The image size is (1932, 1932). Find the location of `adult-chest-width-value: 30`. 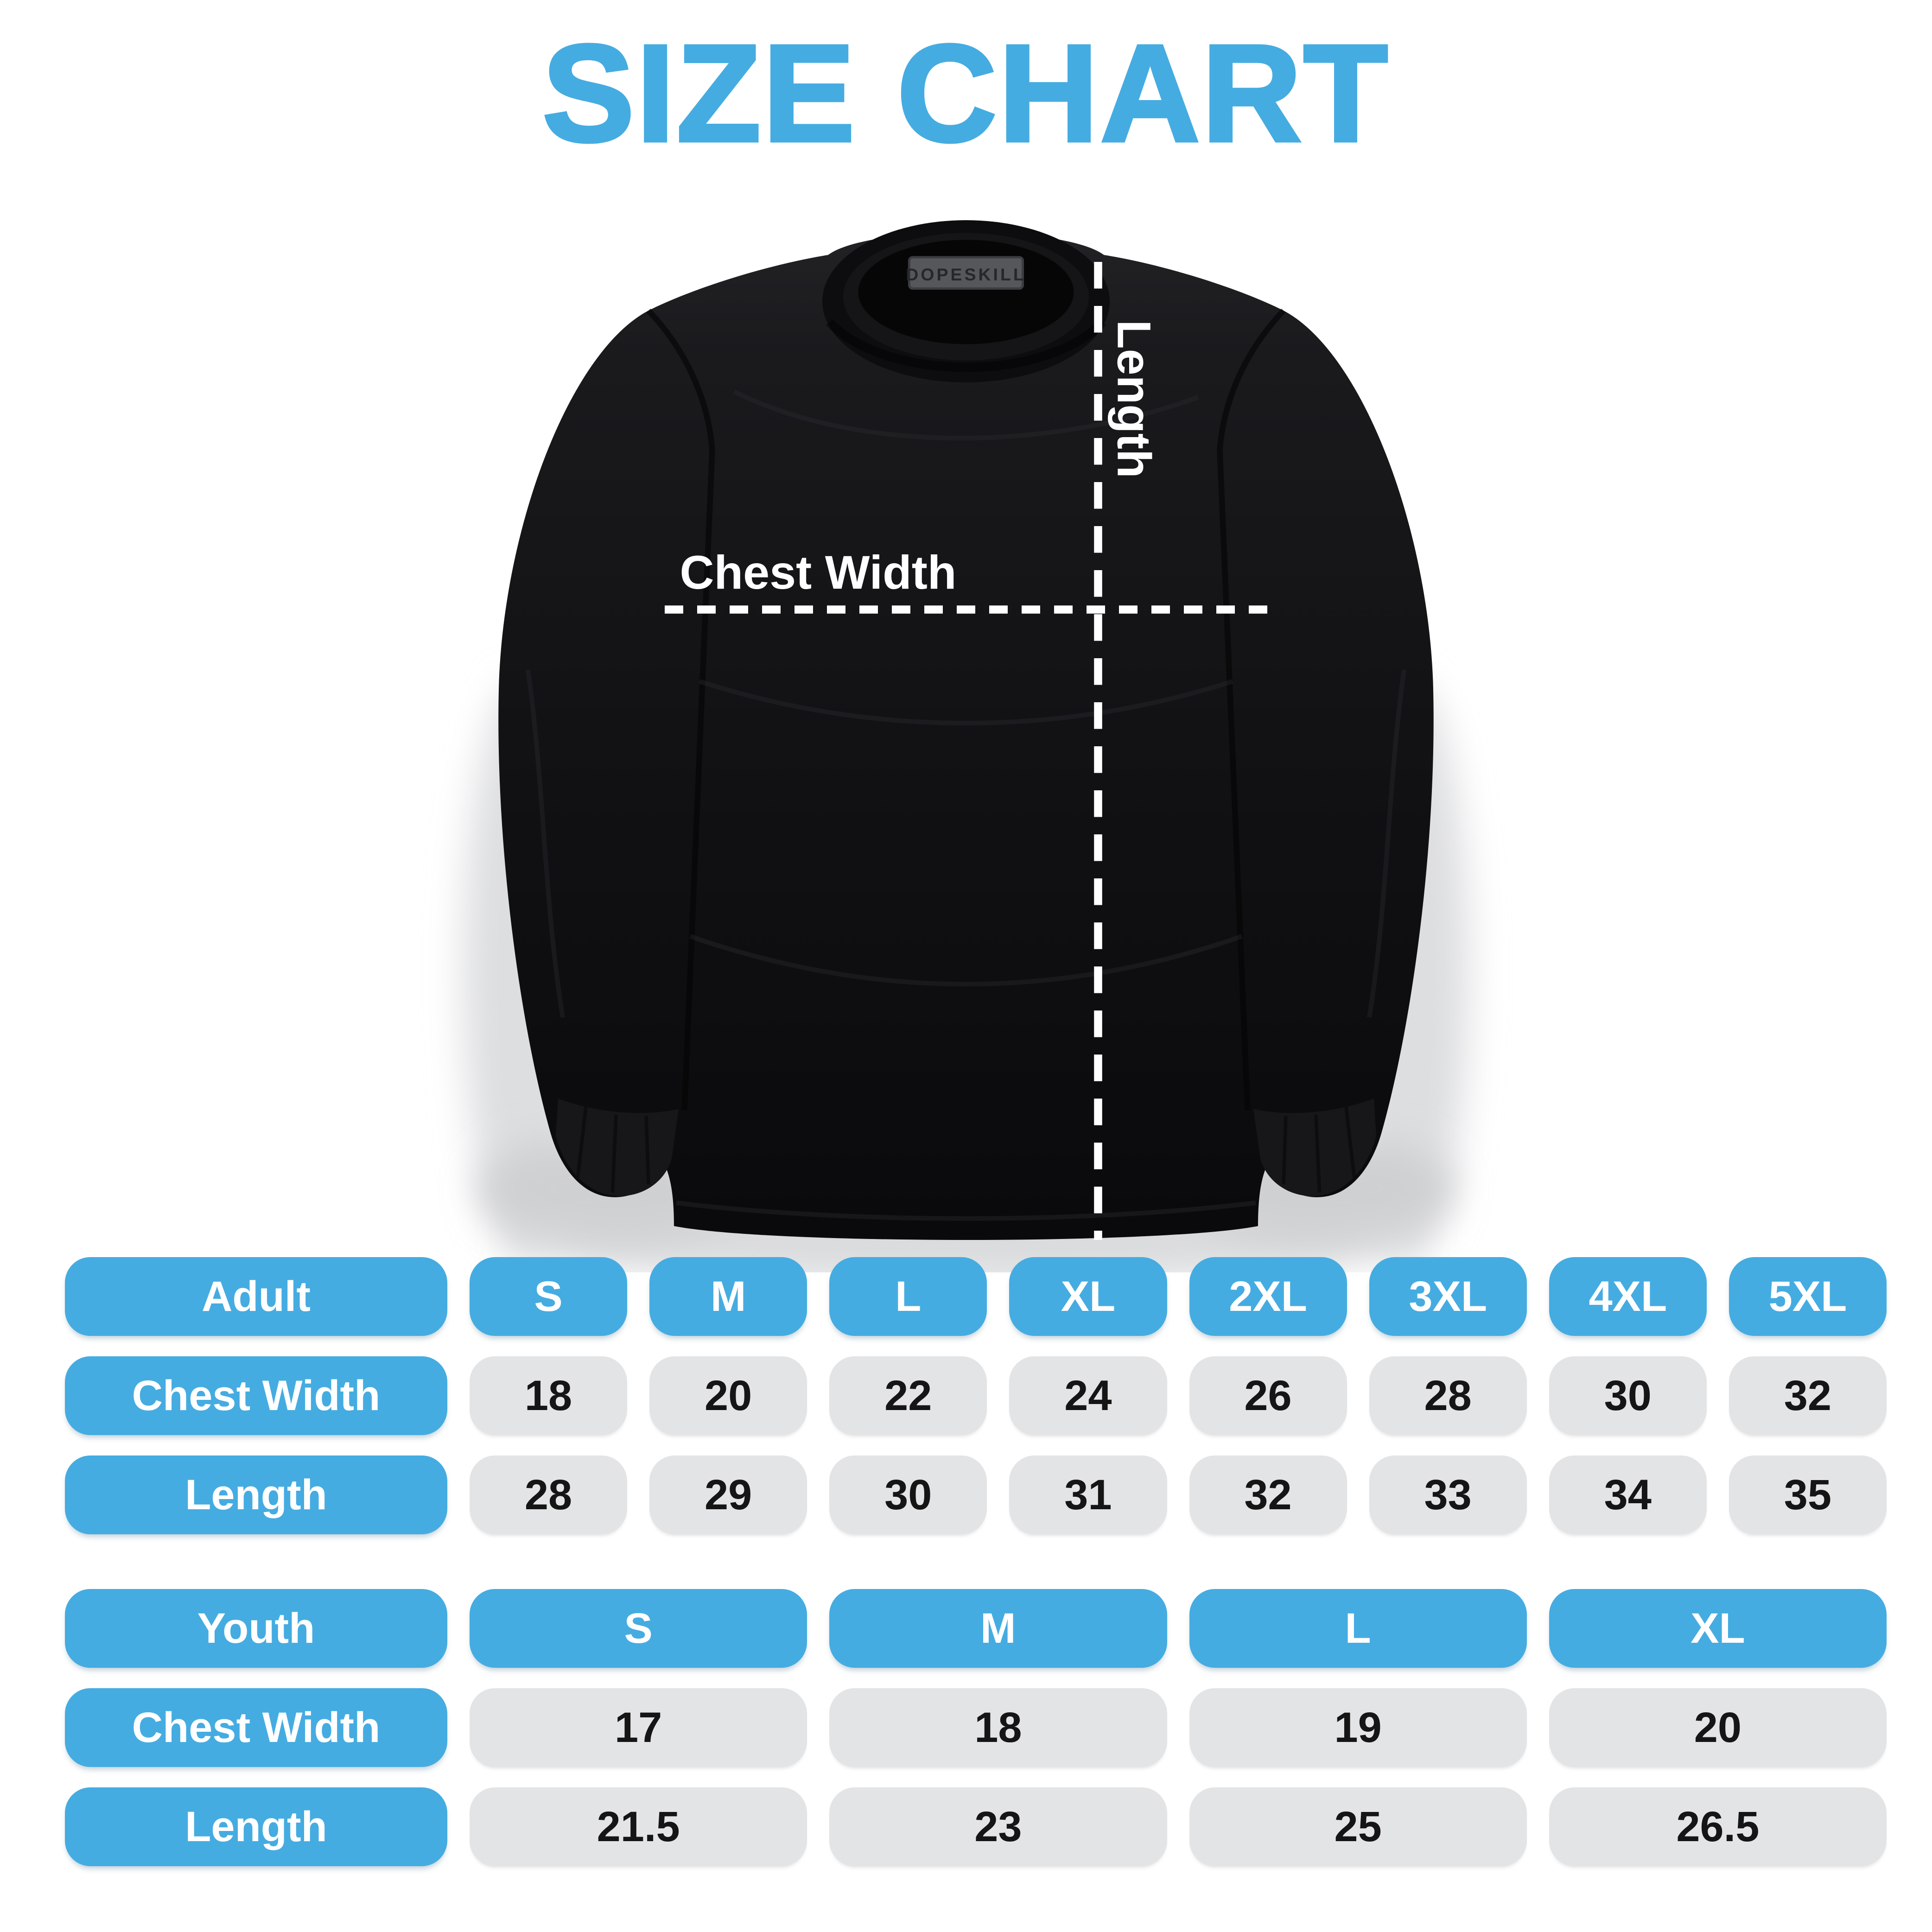

adult-chest-width-value: 30 is located at coordinates (1628, 1395).